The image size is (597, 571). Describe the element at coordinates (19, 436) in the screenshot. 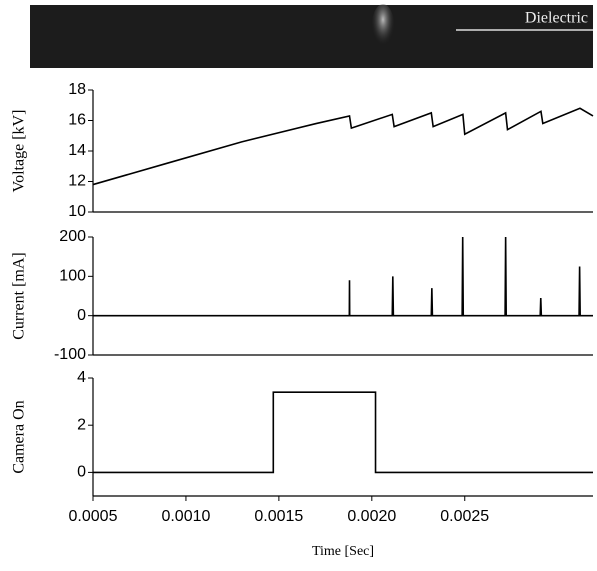

I see `y-axis-title: Camera On` at that location.